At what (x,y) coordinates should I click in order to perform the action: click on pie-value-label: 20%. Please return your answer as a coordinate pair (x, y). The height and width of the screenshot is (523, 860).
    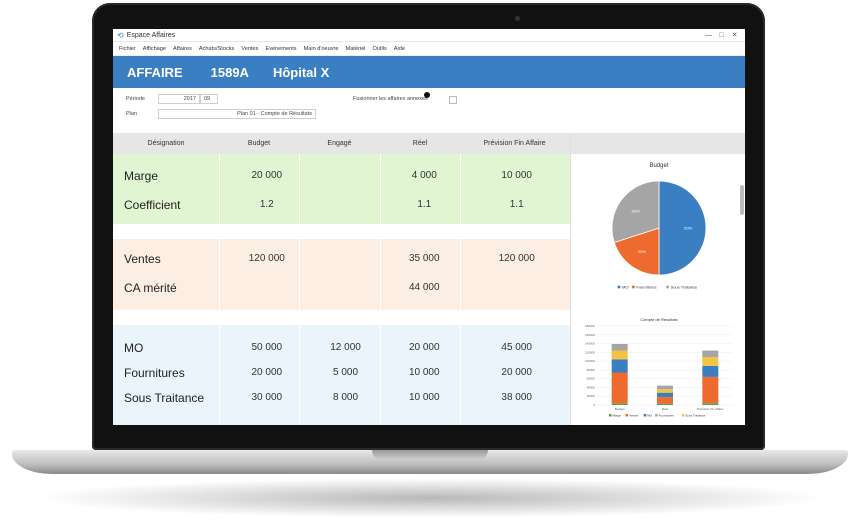
    Looking at the image, I should click on (642, 251).